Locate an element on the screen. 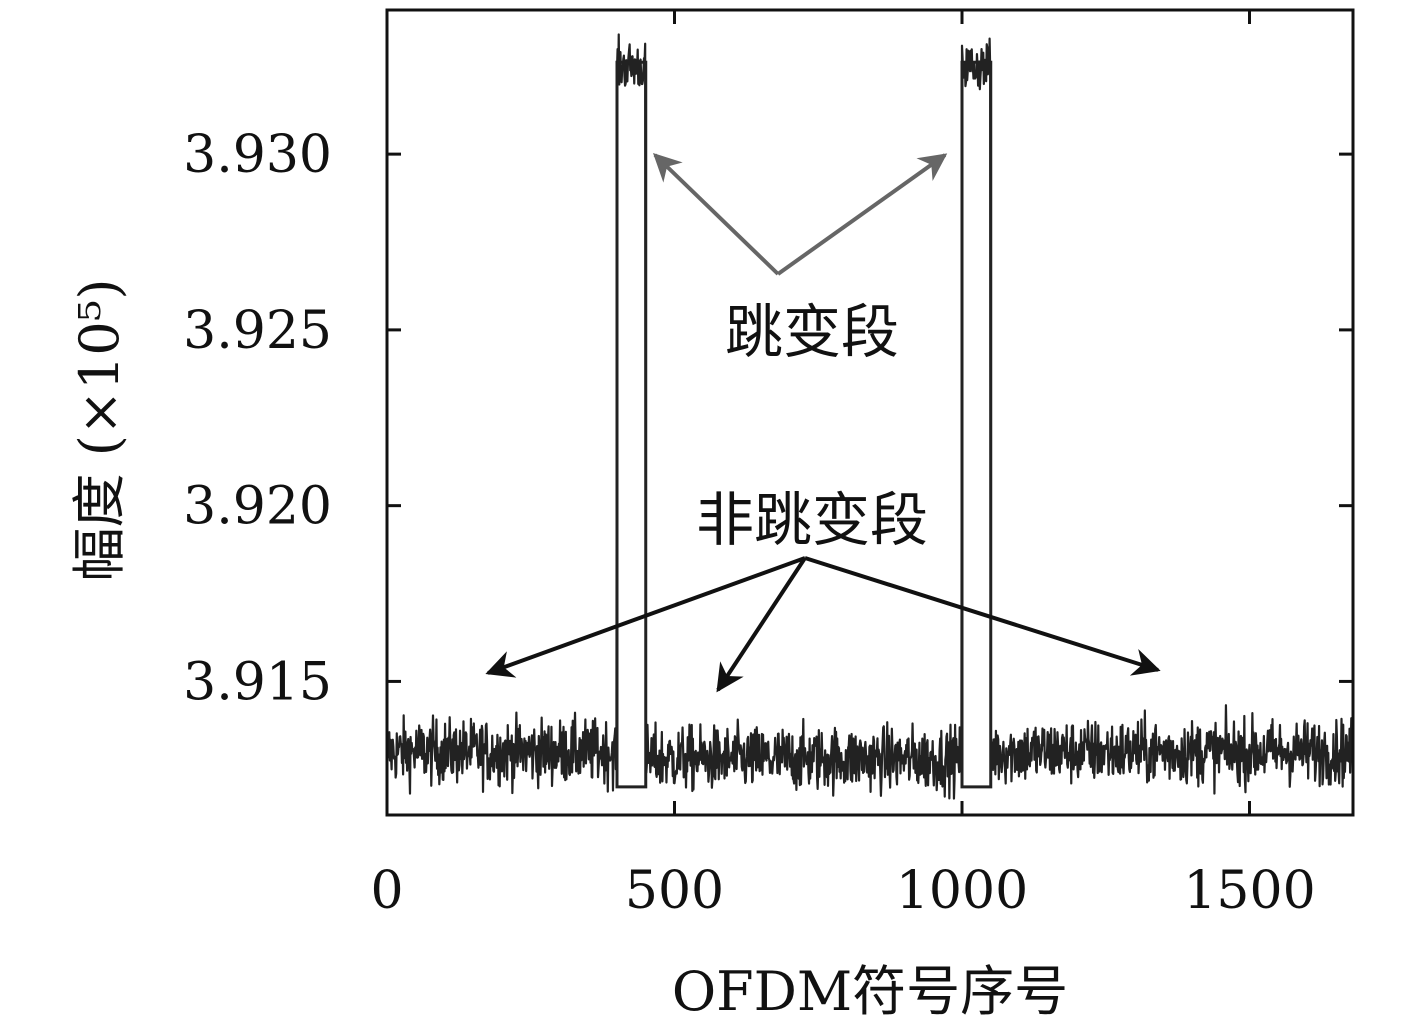 The height and width of the screenshot is (1028, 1417). y-axis-title: 幅度 (×10⁵) is located at coordinates (99, 430).